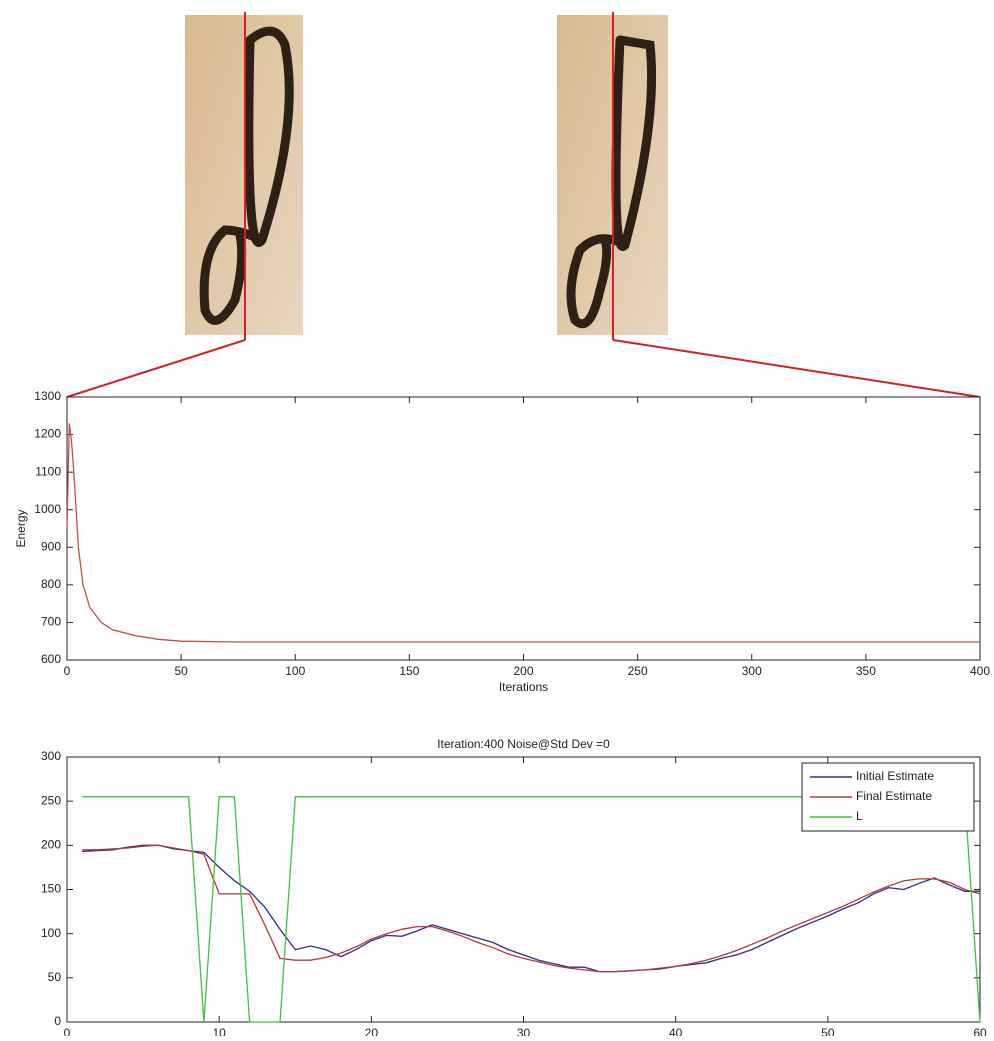  What do you see at coordinates (48, 471) in the screenshot?
I see `y-tick-label: 1100` at bounding box center [48, 471].